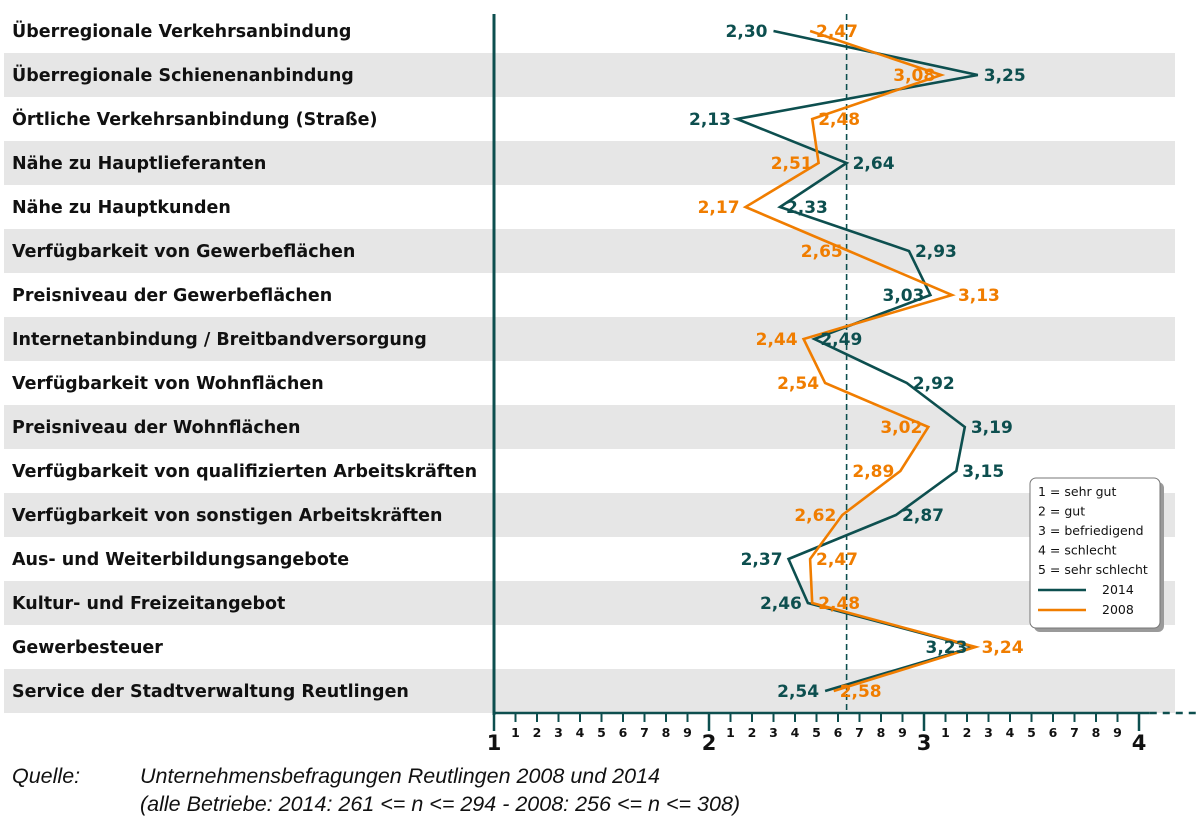 This screenshot has width=1200, height=840. I want to click on legend-series-entry: 2014, so click(1118, 589).